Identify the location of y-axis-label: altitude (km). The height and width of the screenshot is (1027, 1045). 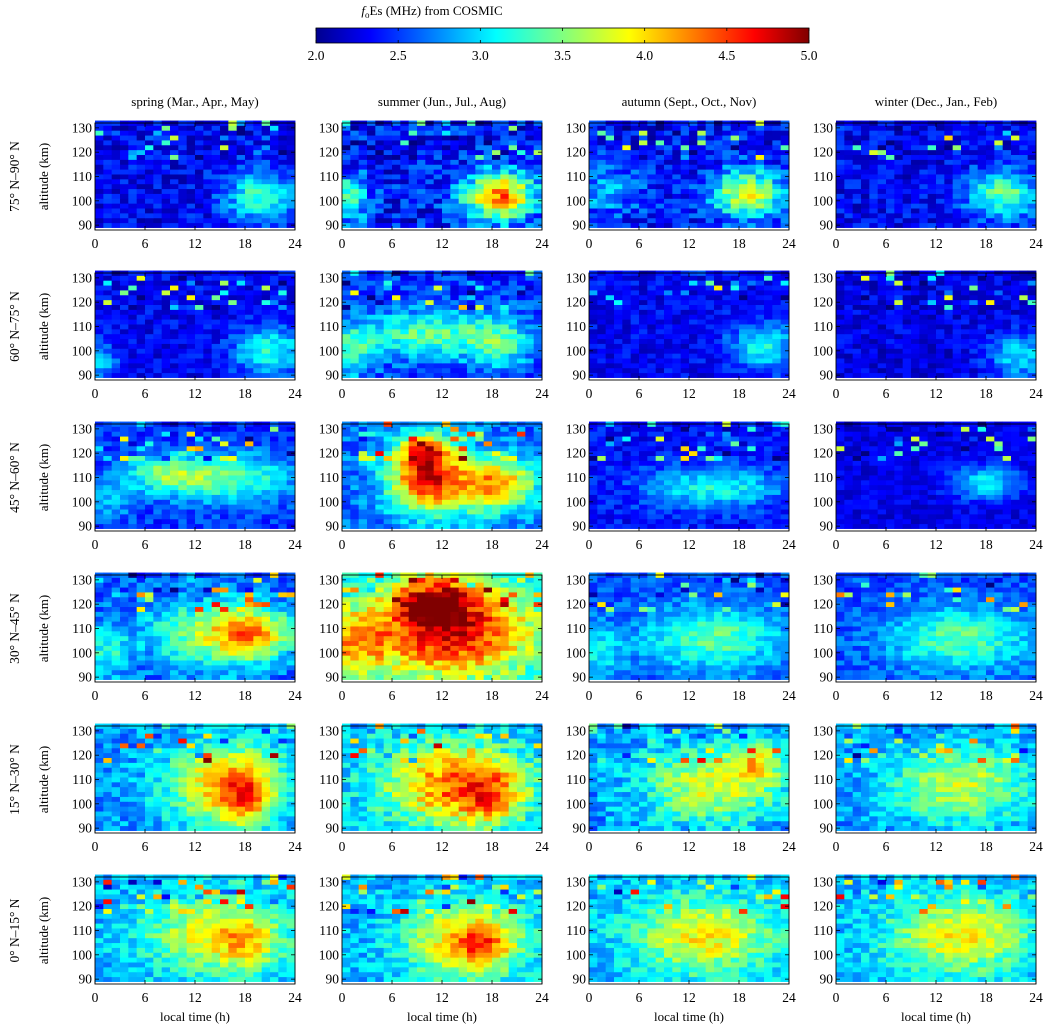
(43, 629).